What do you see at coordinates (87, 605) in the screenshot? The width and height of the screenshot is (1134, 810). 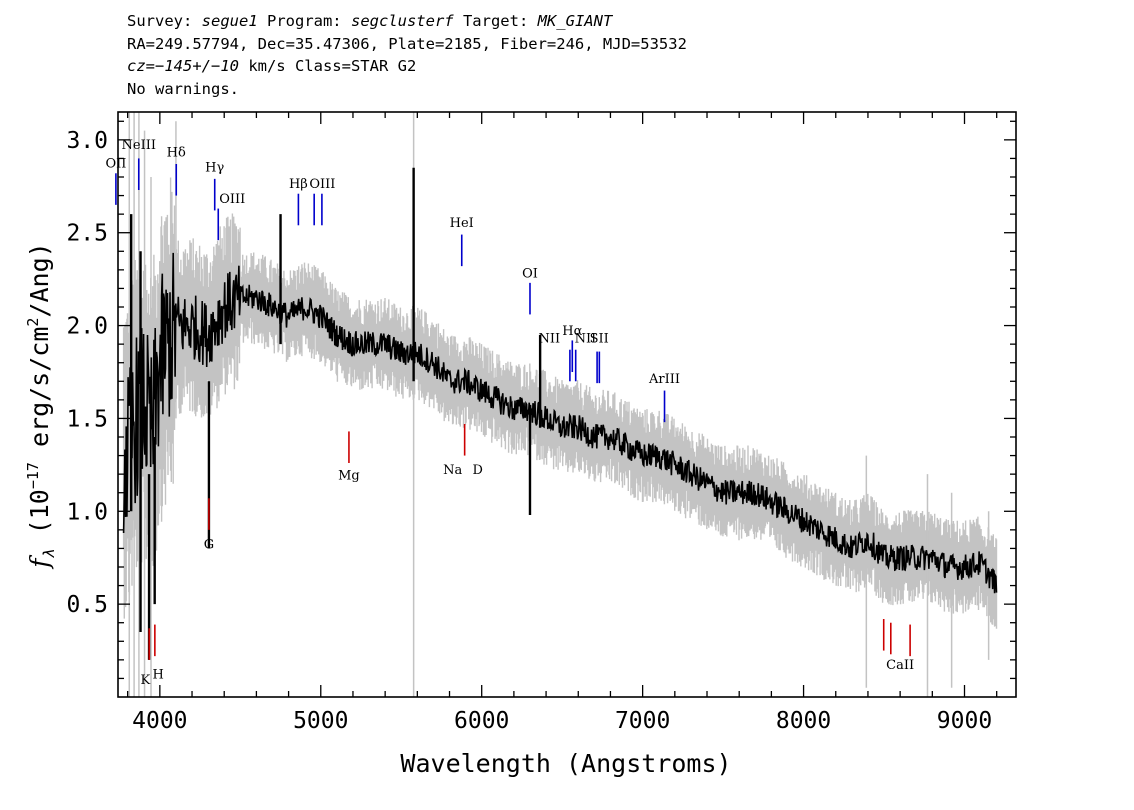 I see `y-tick-label: 0.5` at bounding box center [87, 605].